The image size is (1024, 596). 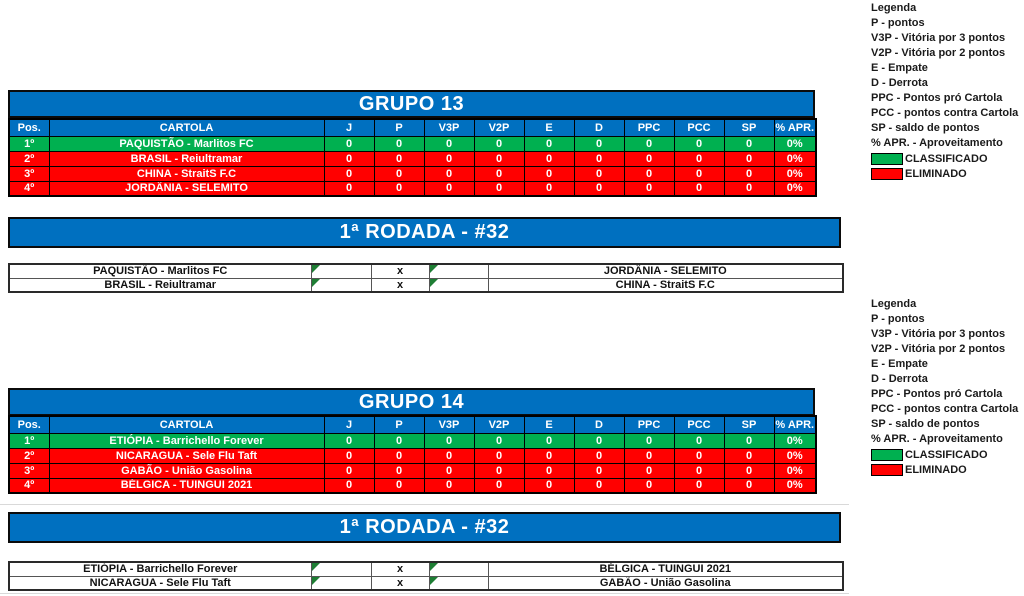 I want to click on legend-line: P - pontos, so click(x=898, y=23).